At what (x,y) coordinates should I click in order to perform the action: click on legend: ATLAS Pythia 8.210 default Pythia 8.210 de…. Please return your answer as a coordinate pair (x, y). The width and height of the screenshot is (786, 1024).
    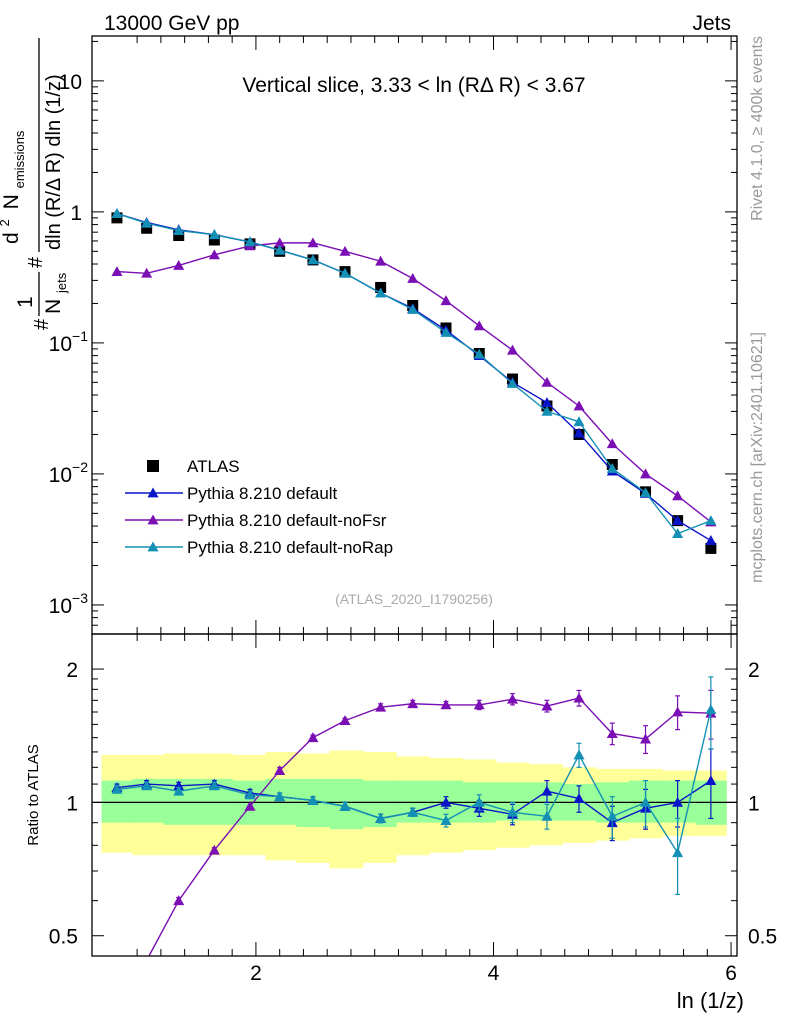
    Looking at the image, I should click on (259, 507).